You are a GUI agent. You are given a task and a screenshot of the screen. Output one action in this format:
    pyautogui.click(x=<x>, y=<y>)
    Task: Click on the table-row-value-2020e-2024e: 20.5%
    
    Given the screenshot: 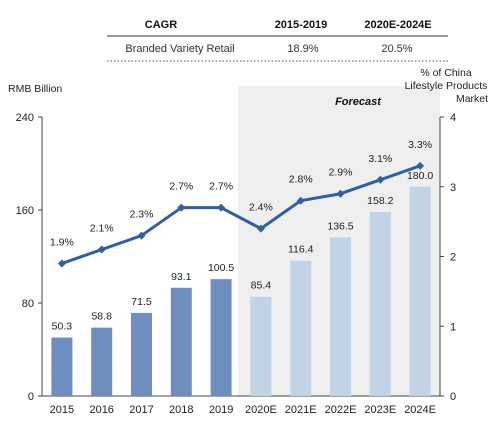 What is the action you would take?
    pyautogui.click(x=396, y=49)
    